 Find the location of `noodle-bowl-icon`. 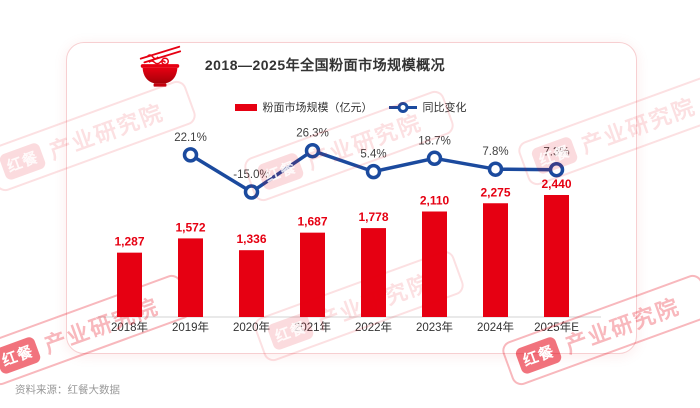

noodle-bowl-icon is located at coordinates (160, 66).